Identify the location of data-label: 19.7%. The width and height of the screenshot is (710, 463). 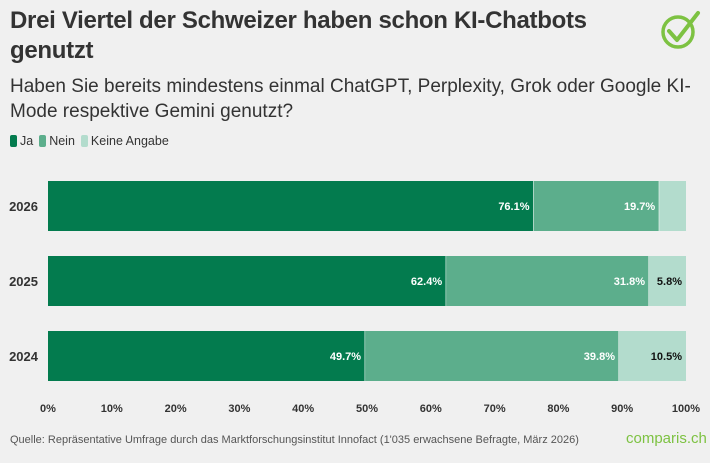
(639, 207).